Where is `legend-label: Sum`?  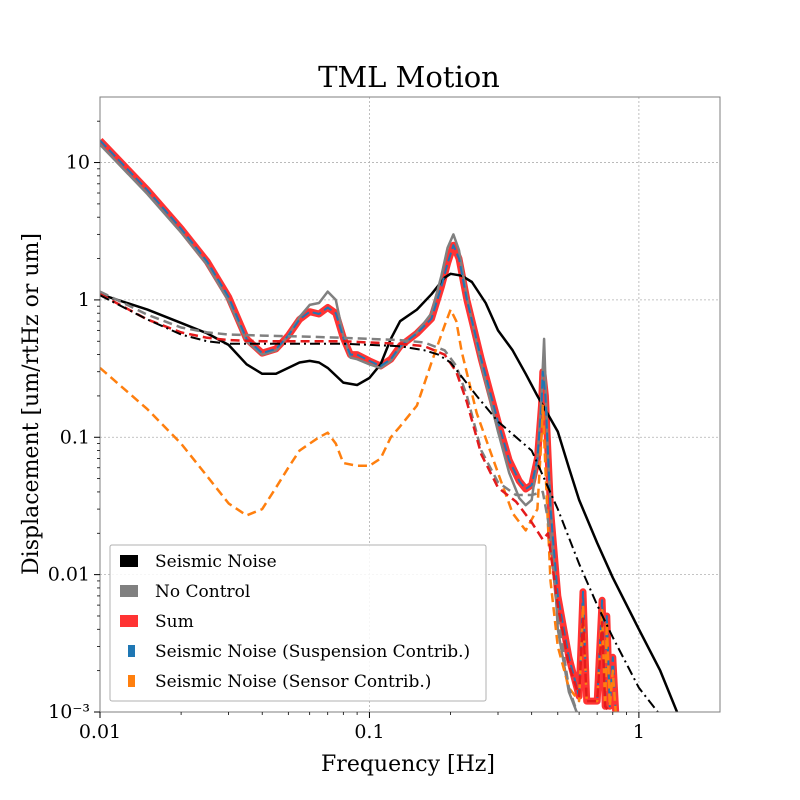 legend-label: Sum is located at coordinates (174, 622).